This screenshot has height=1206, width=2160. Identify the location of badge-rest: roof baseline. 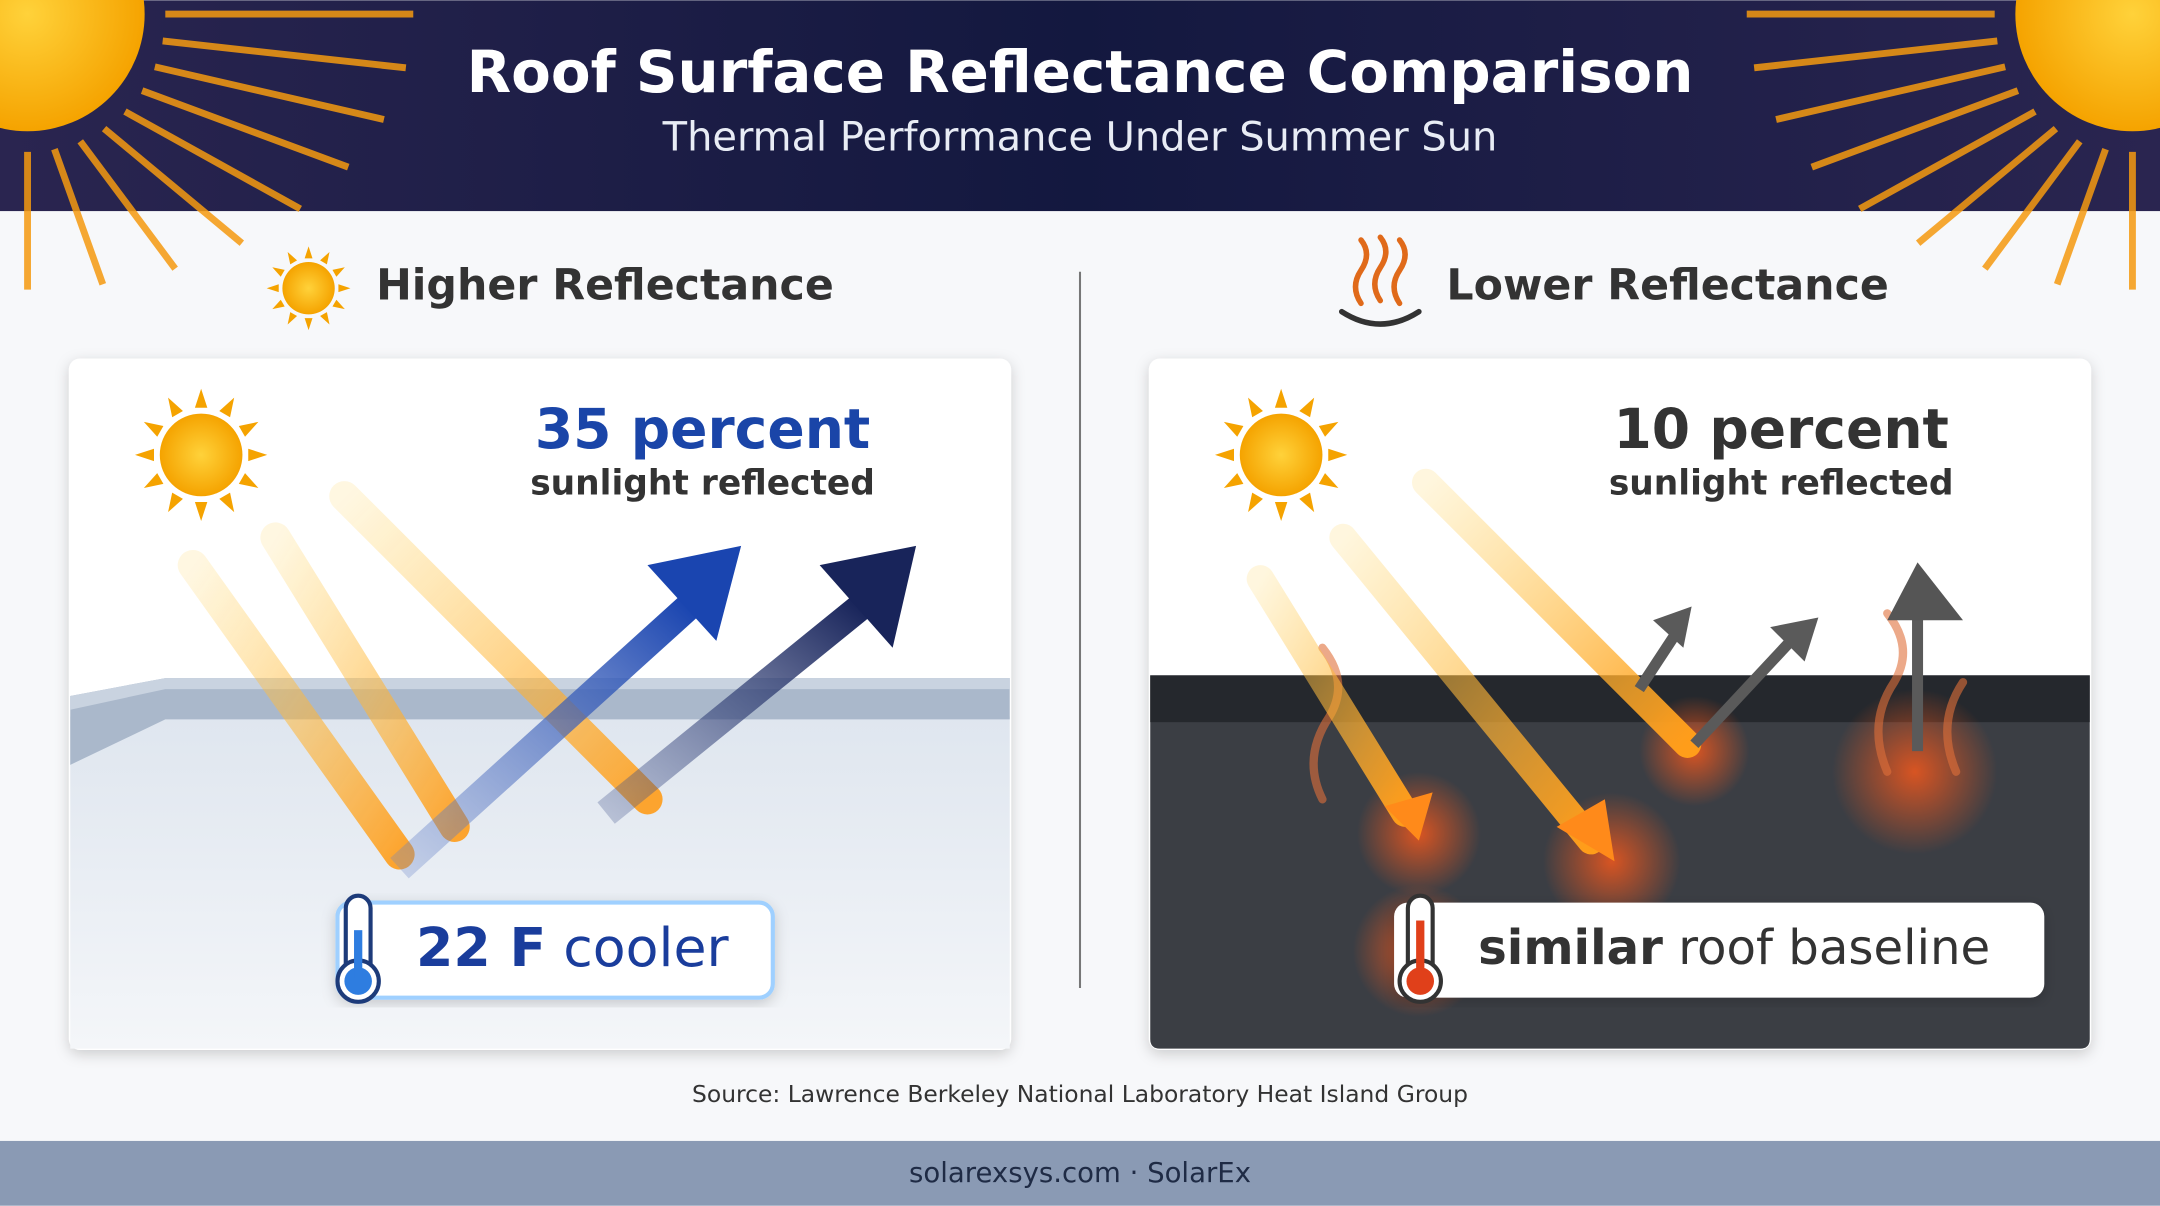
(1834, 948).